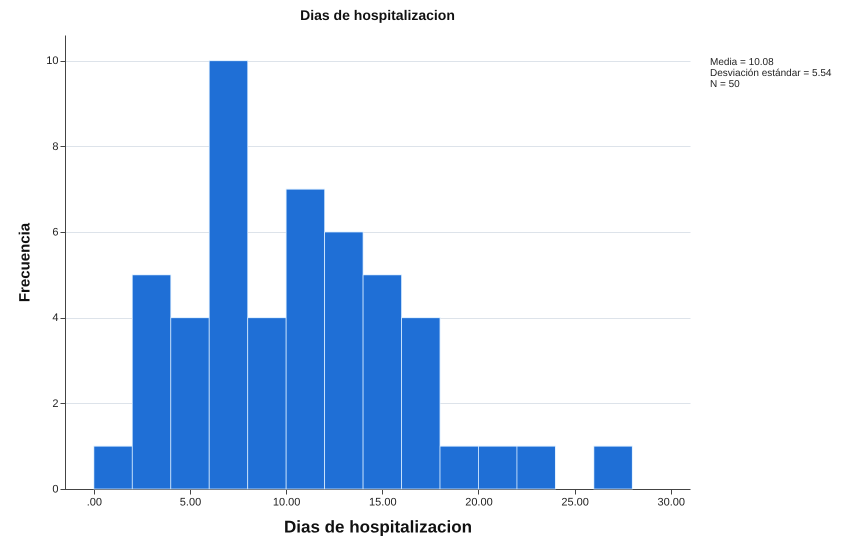  I want to click on y-tick-label: 0, so click(55, 490).